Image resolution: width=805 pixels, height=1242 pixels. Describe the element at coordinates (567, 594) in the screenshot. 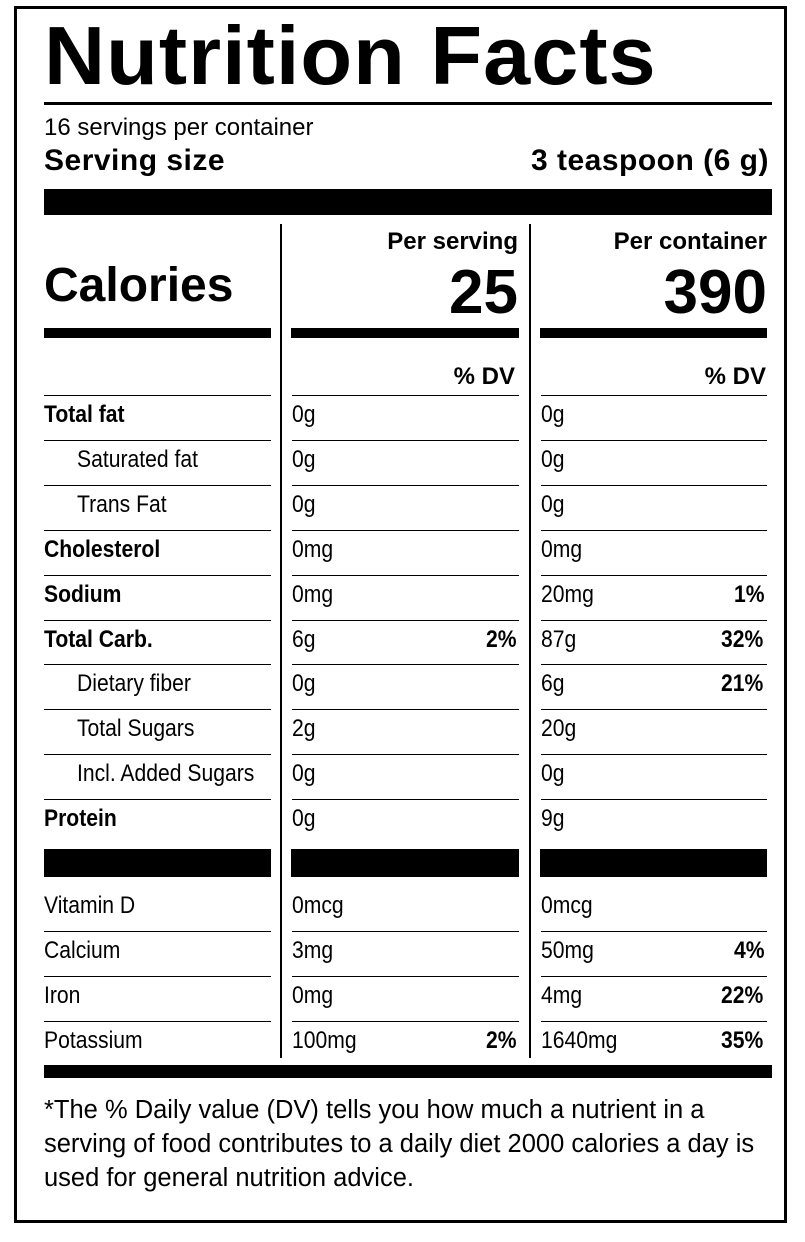

I see `nutrients-container-amount: 20mg` at that location.